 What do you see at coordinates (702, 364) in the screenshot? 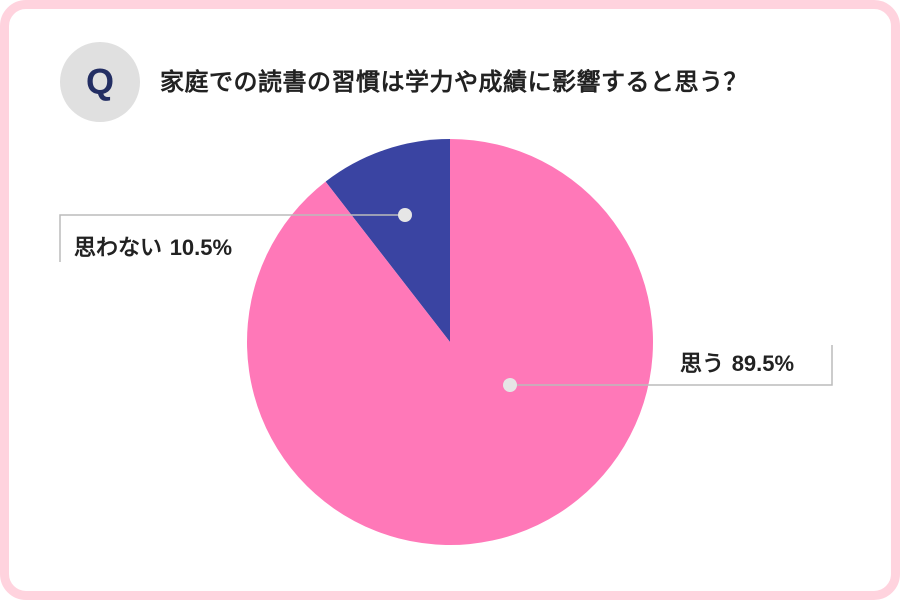
I see `slice-label-yes-name: 思う` at bounding box center [702, 364].